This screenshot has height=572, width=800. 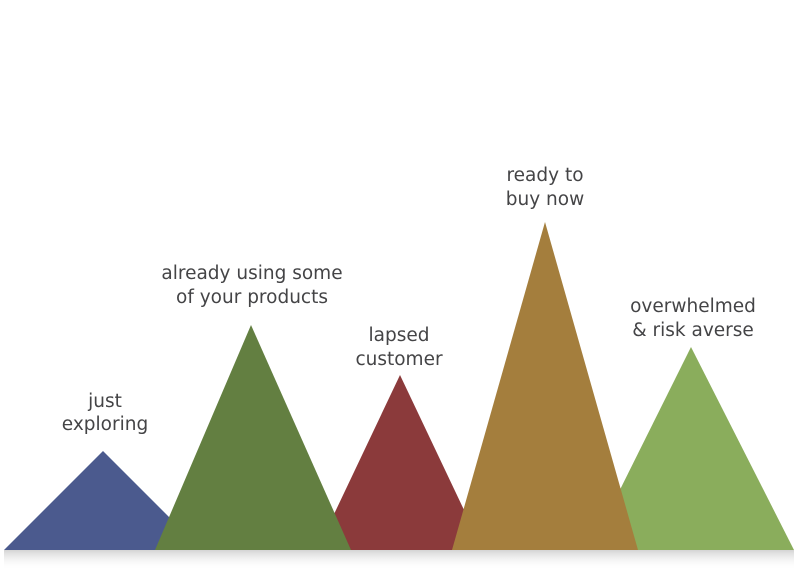 I want to click on peak-lapsed-customer, so click(x=400, y=462).